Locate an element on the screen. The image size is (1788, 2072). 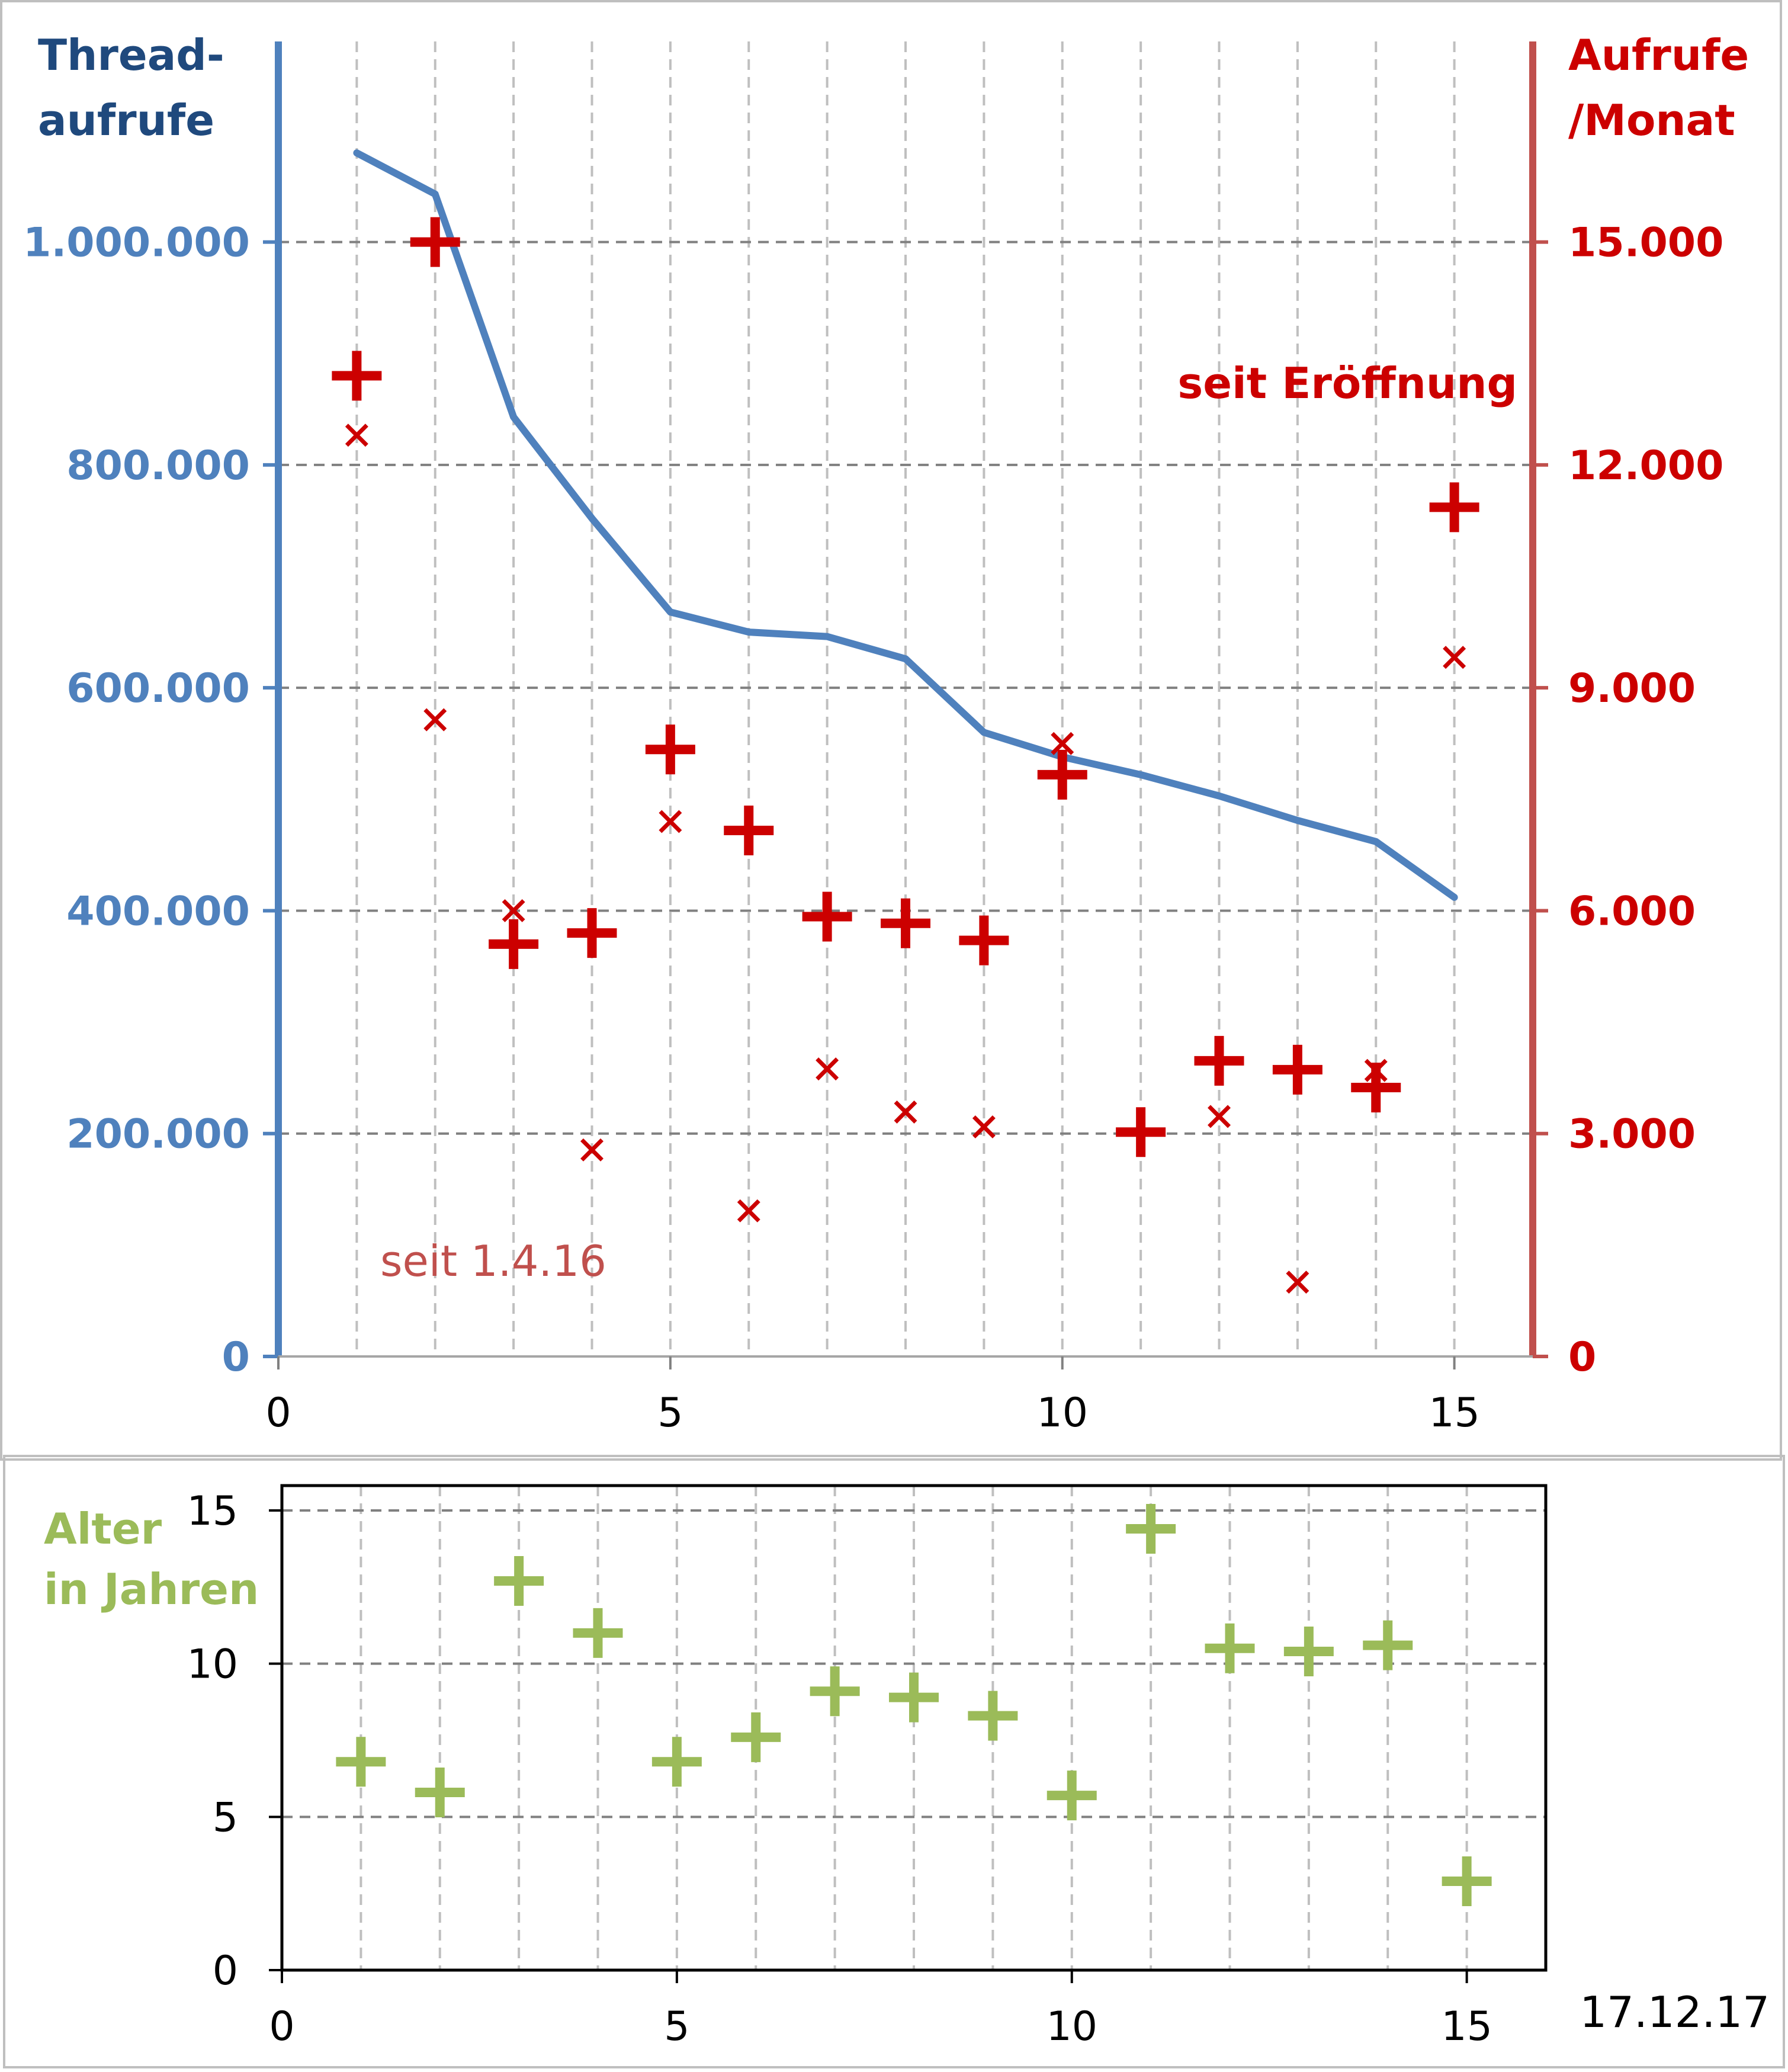
top-x-tick-label: 0 is located at coordinates (278, 1413).